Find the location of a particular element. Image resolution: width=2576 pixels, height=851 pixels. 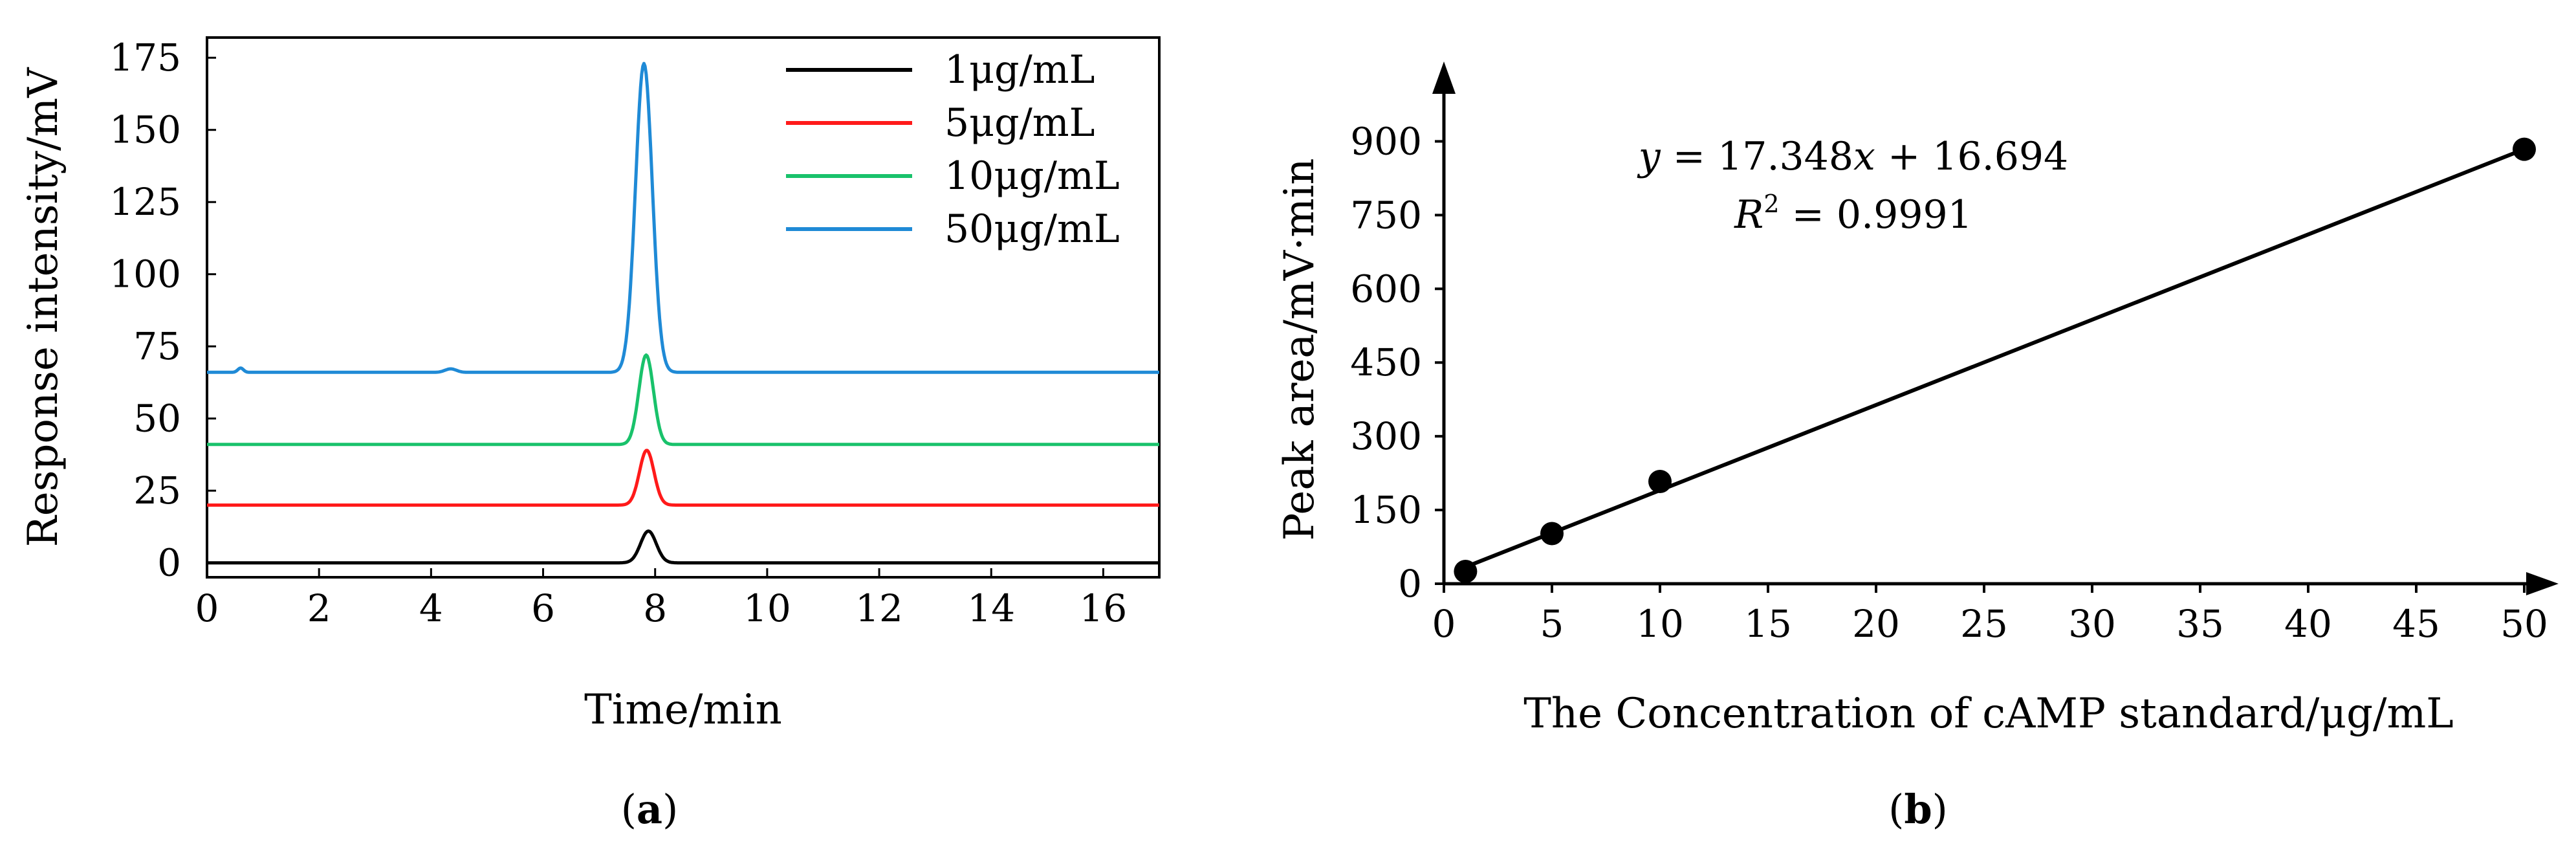

chart-a-x-tick-label: 4 is located at coordinates (431, 608).